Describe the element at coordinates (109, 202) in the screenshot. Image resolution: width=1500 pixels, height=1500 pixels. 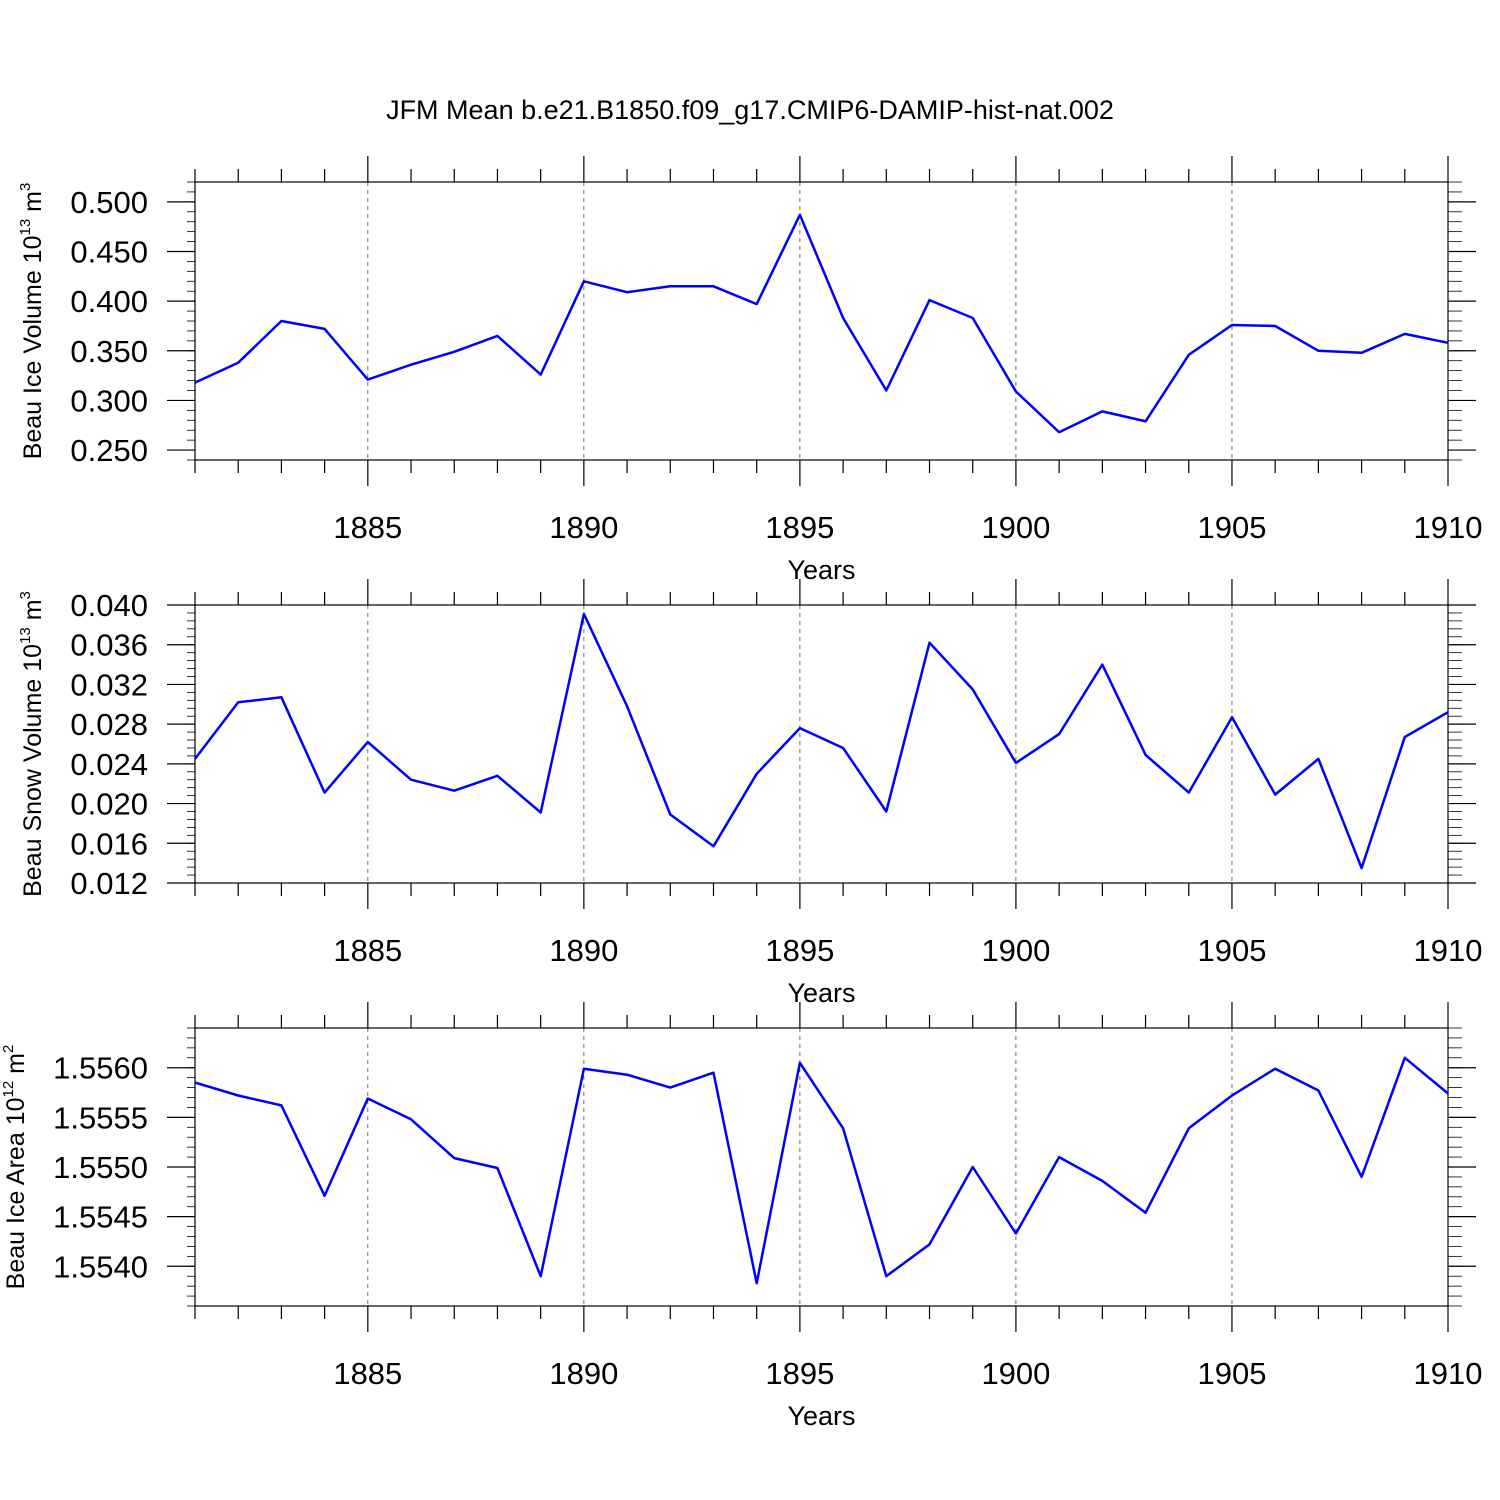
I see `y-tick-label: 0.500` at that location.